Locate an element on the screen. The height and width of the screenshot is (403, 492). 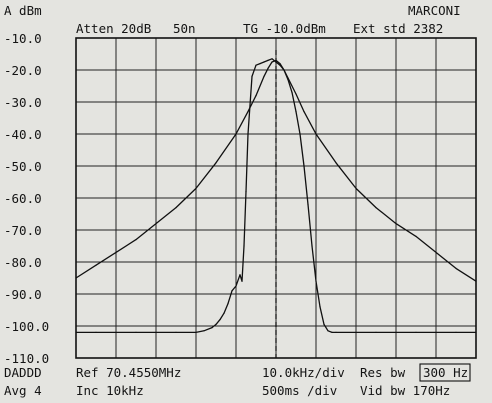
y-tick-label: -30.0 is located at coordinates (23, 102).